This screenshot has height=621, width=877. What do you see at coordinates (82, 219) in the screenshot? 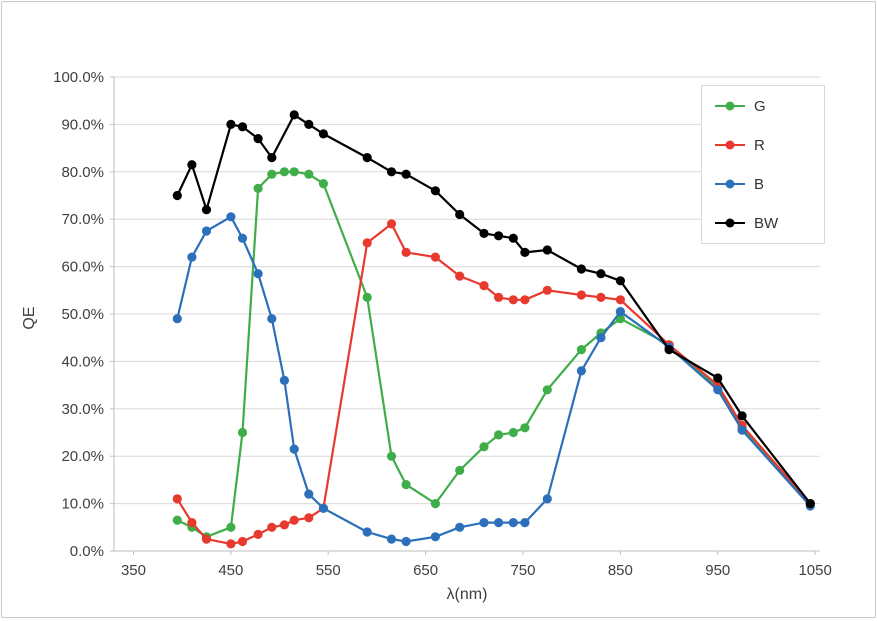
I see `y-tick-label: 70.0%` at bounding box center [82, 219].